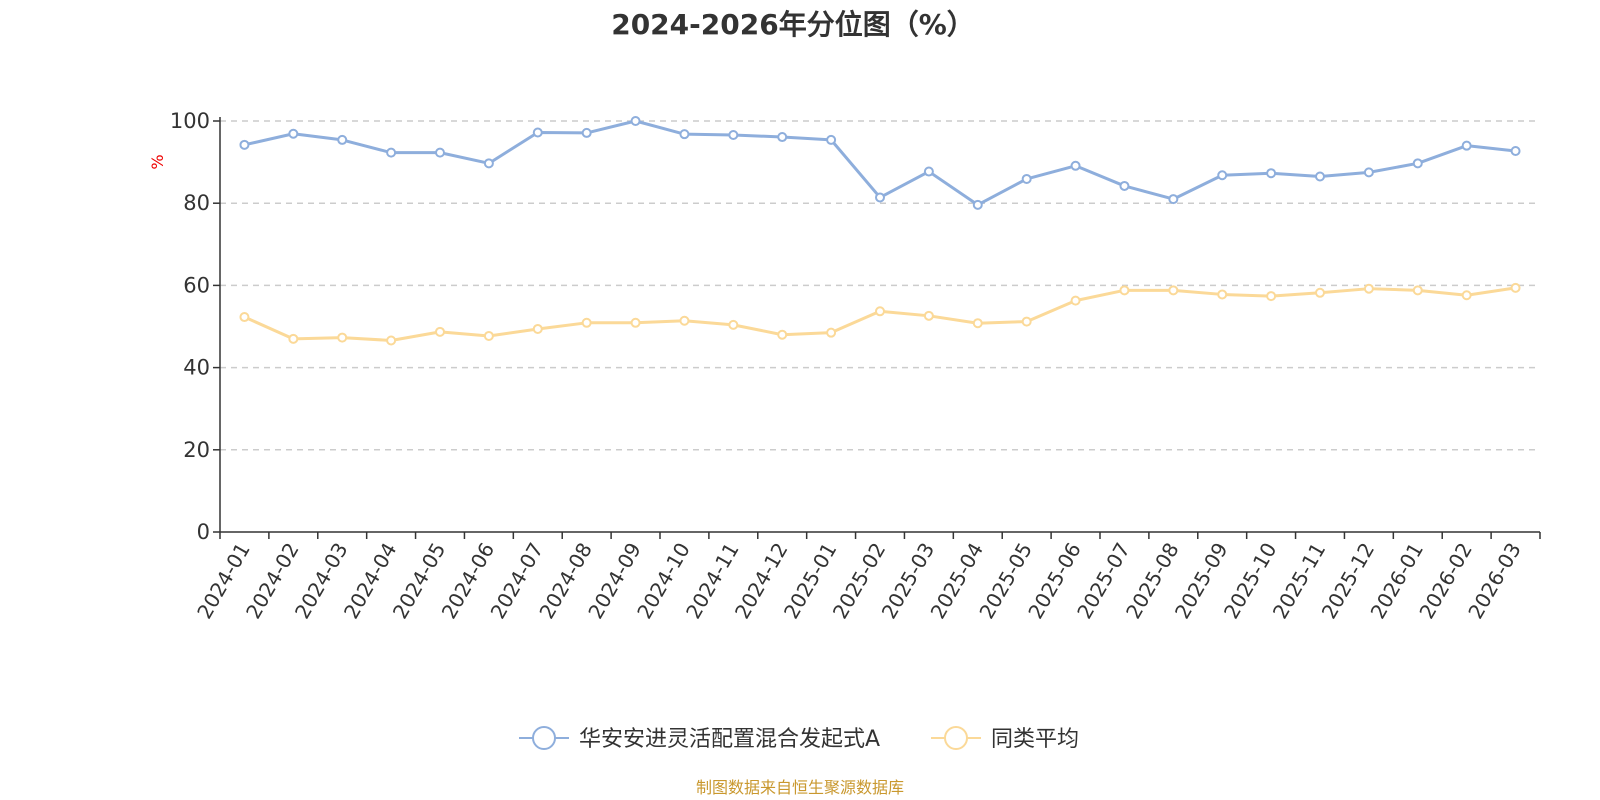  I want to click on legend: 华安安进灵活配置混合发起式A 同类平均, so click(799, 739).